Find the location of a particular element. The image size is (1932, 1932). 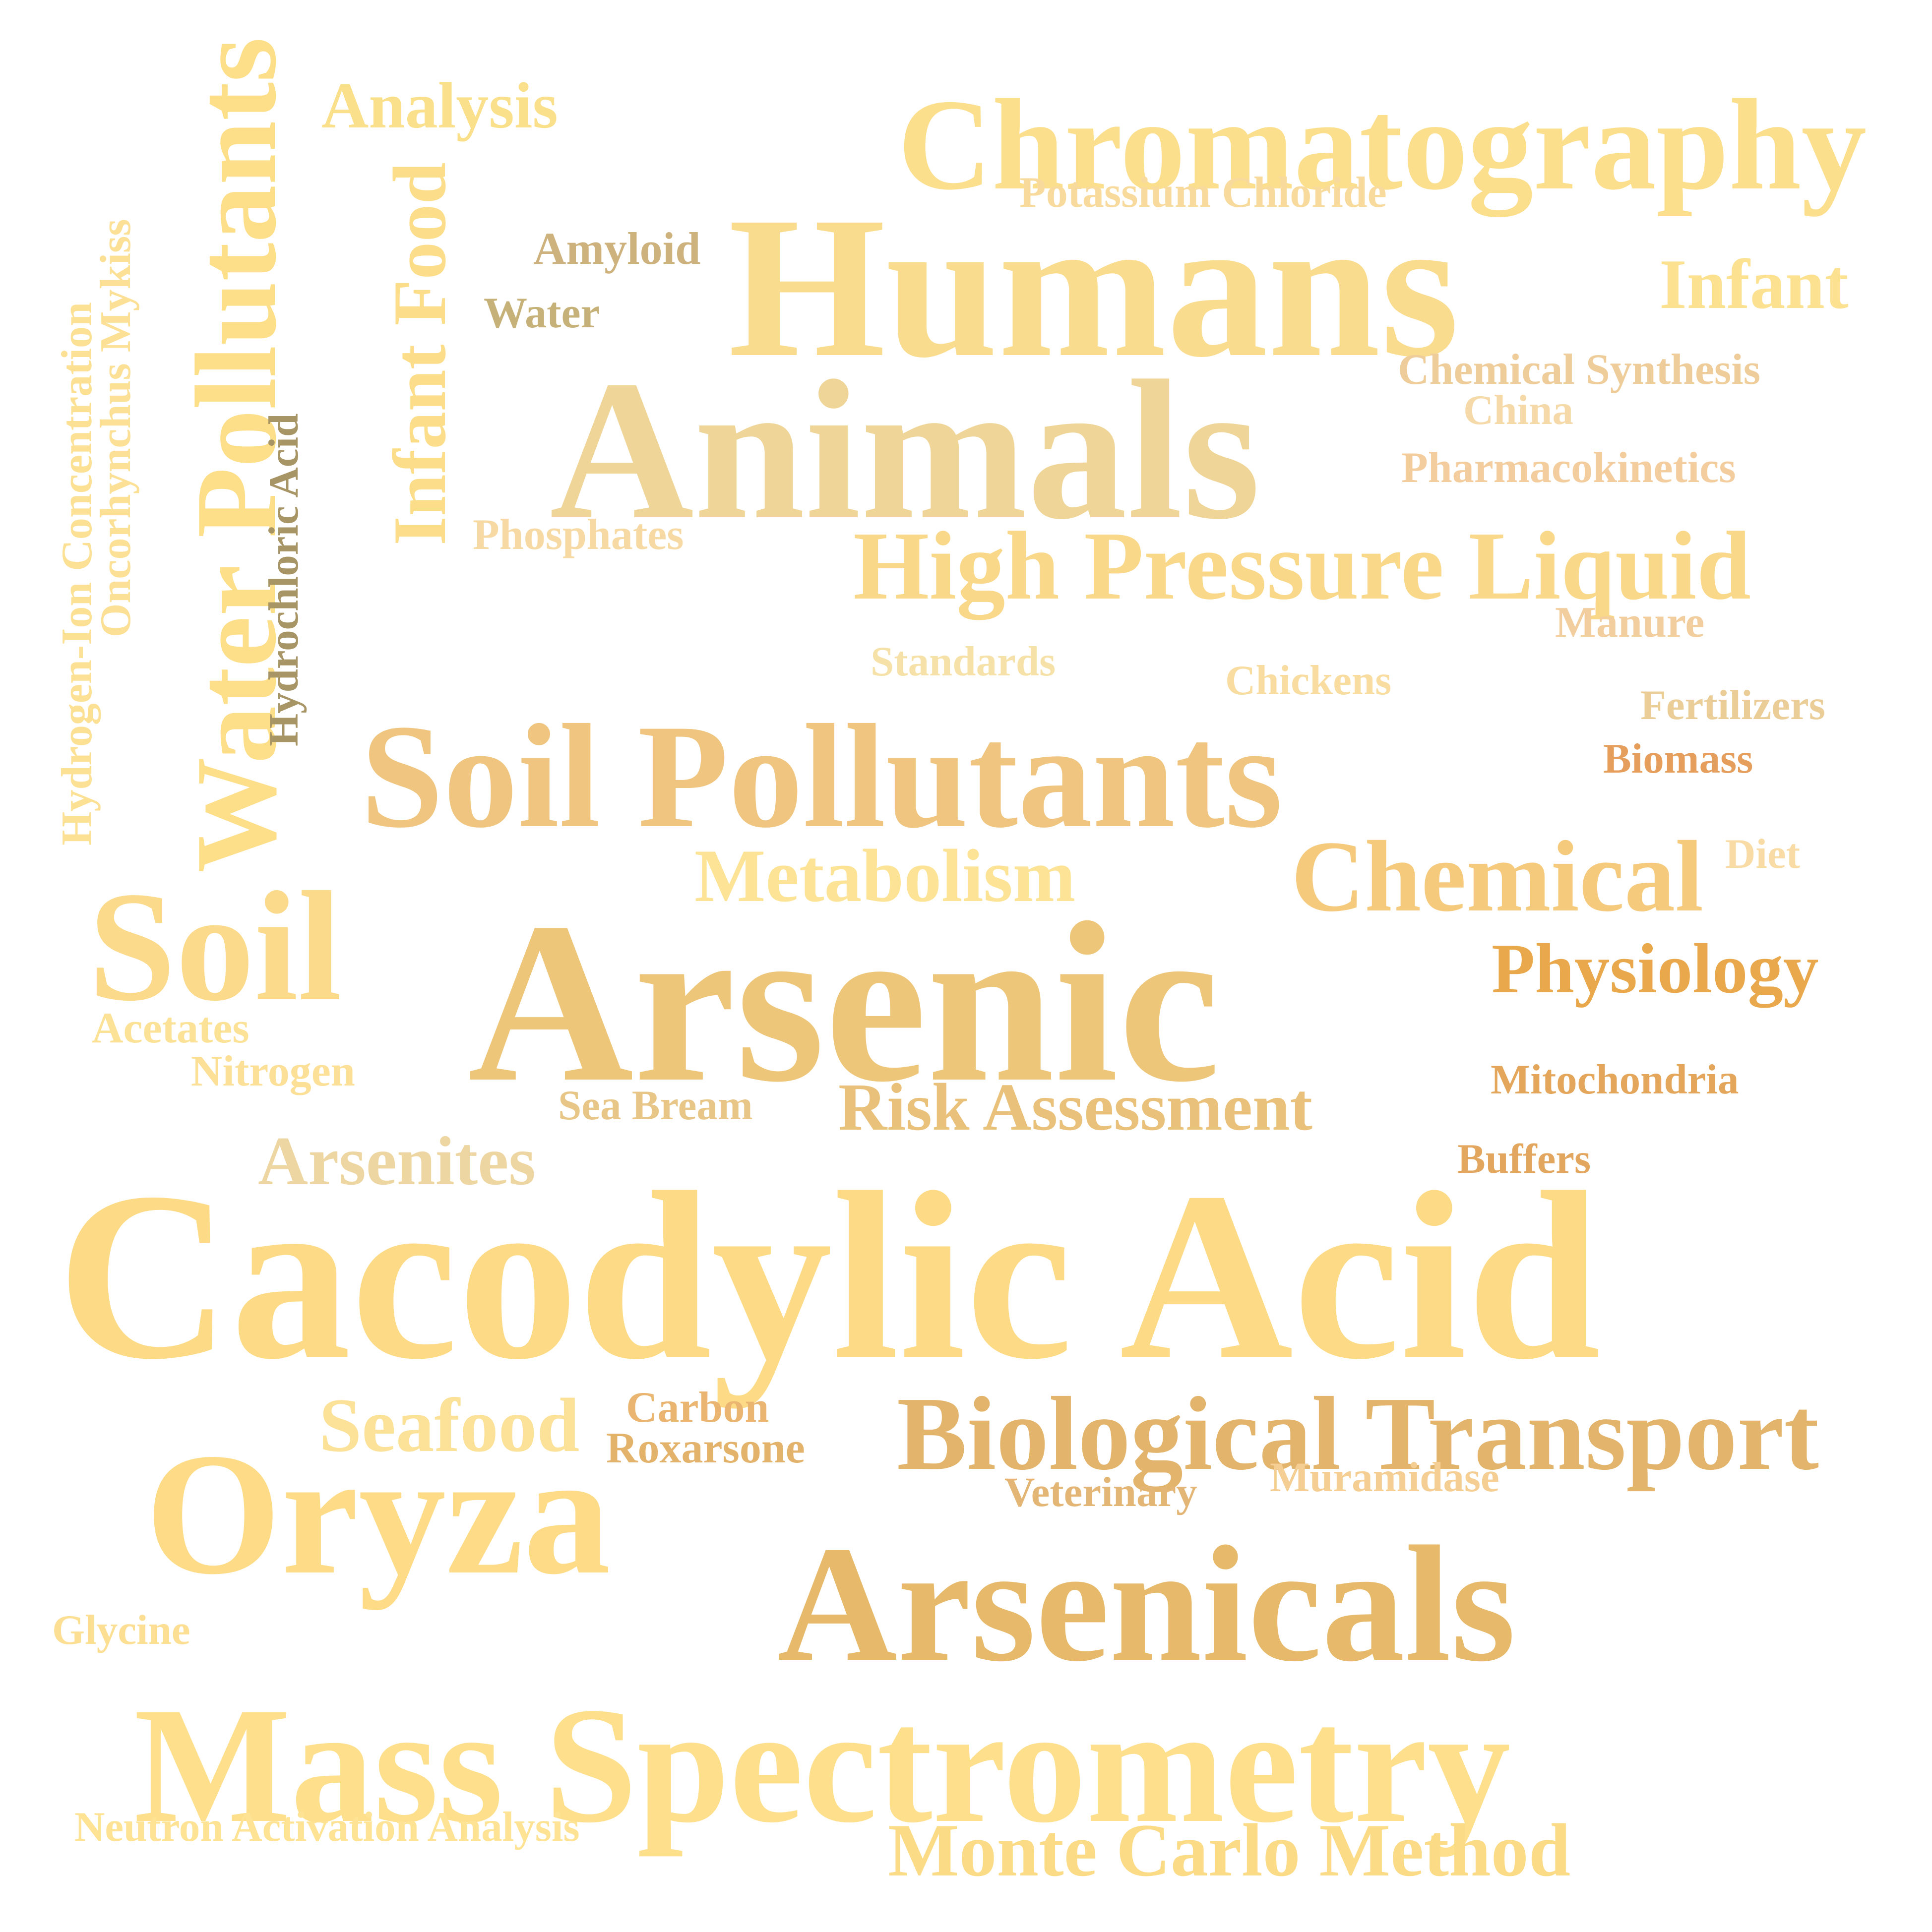

word-mitochondria: Mitochondria is located at coordinates (1615, 1079).